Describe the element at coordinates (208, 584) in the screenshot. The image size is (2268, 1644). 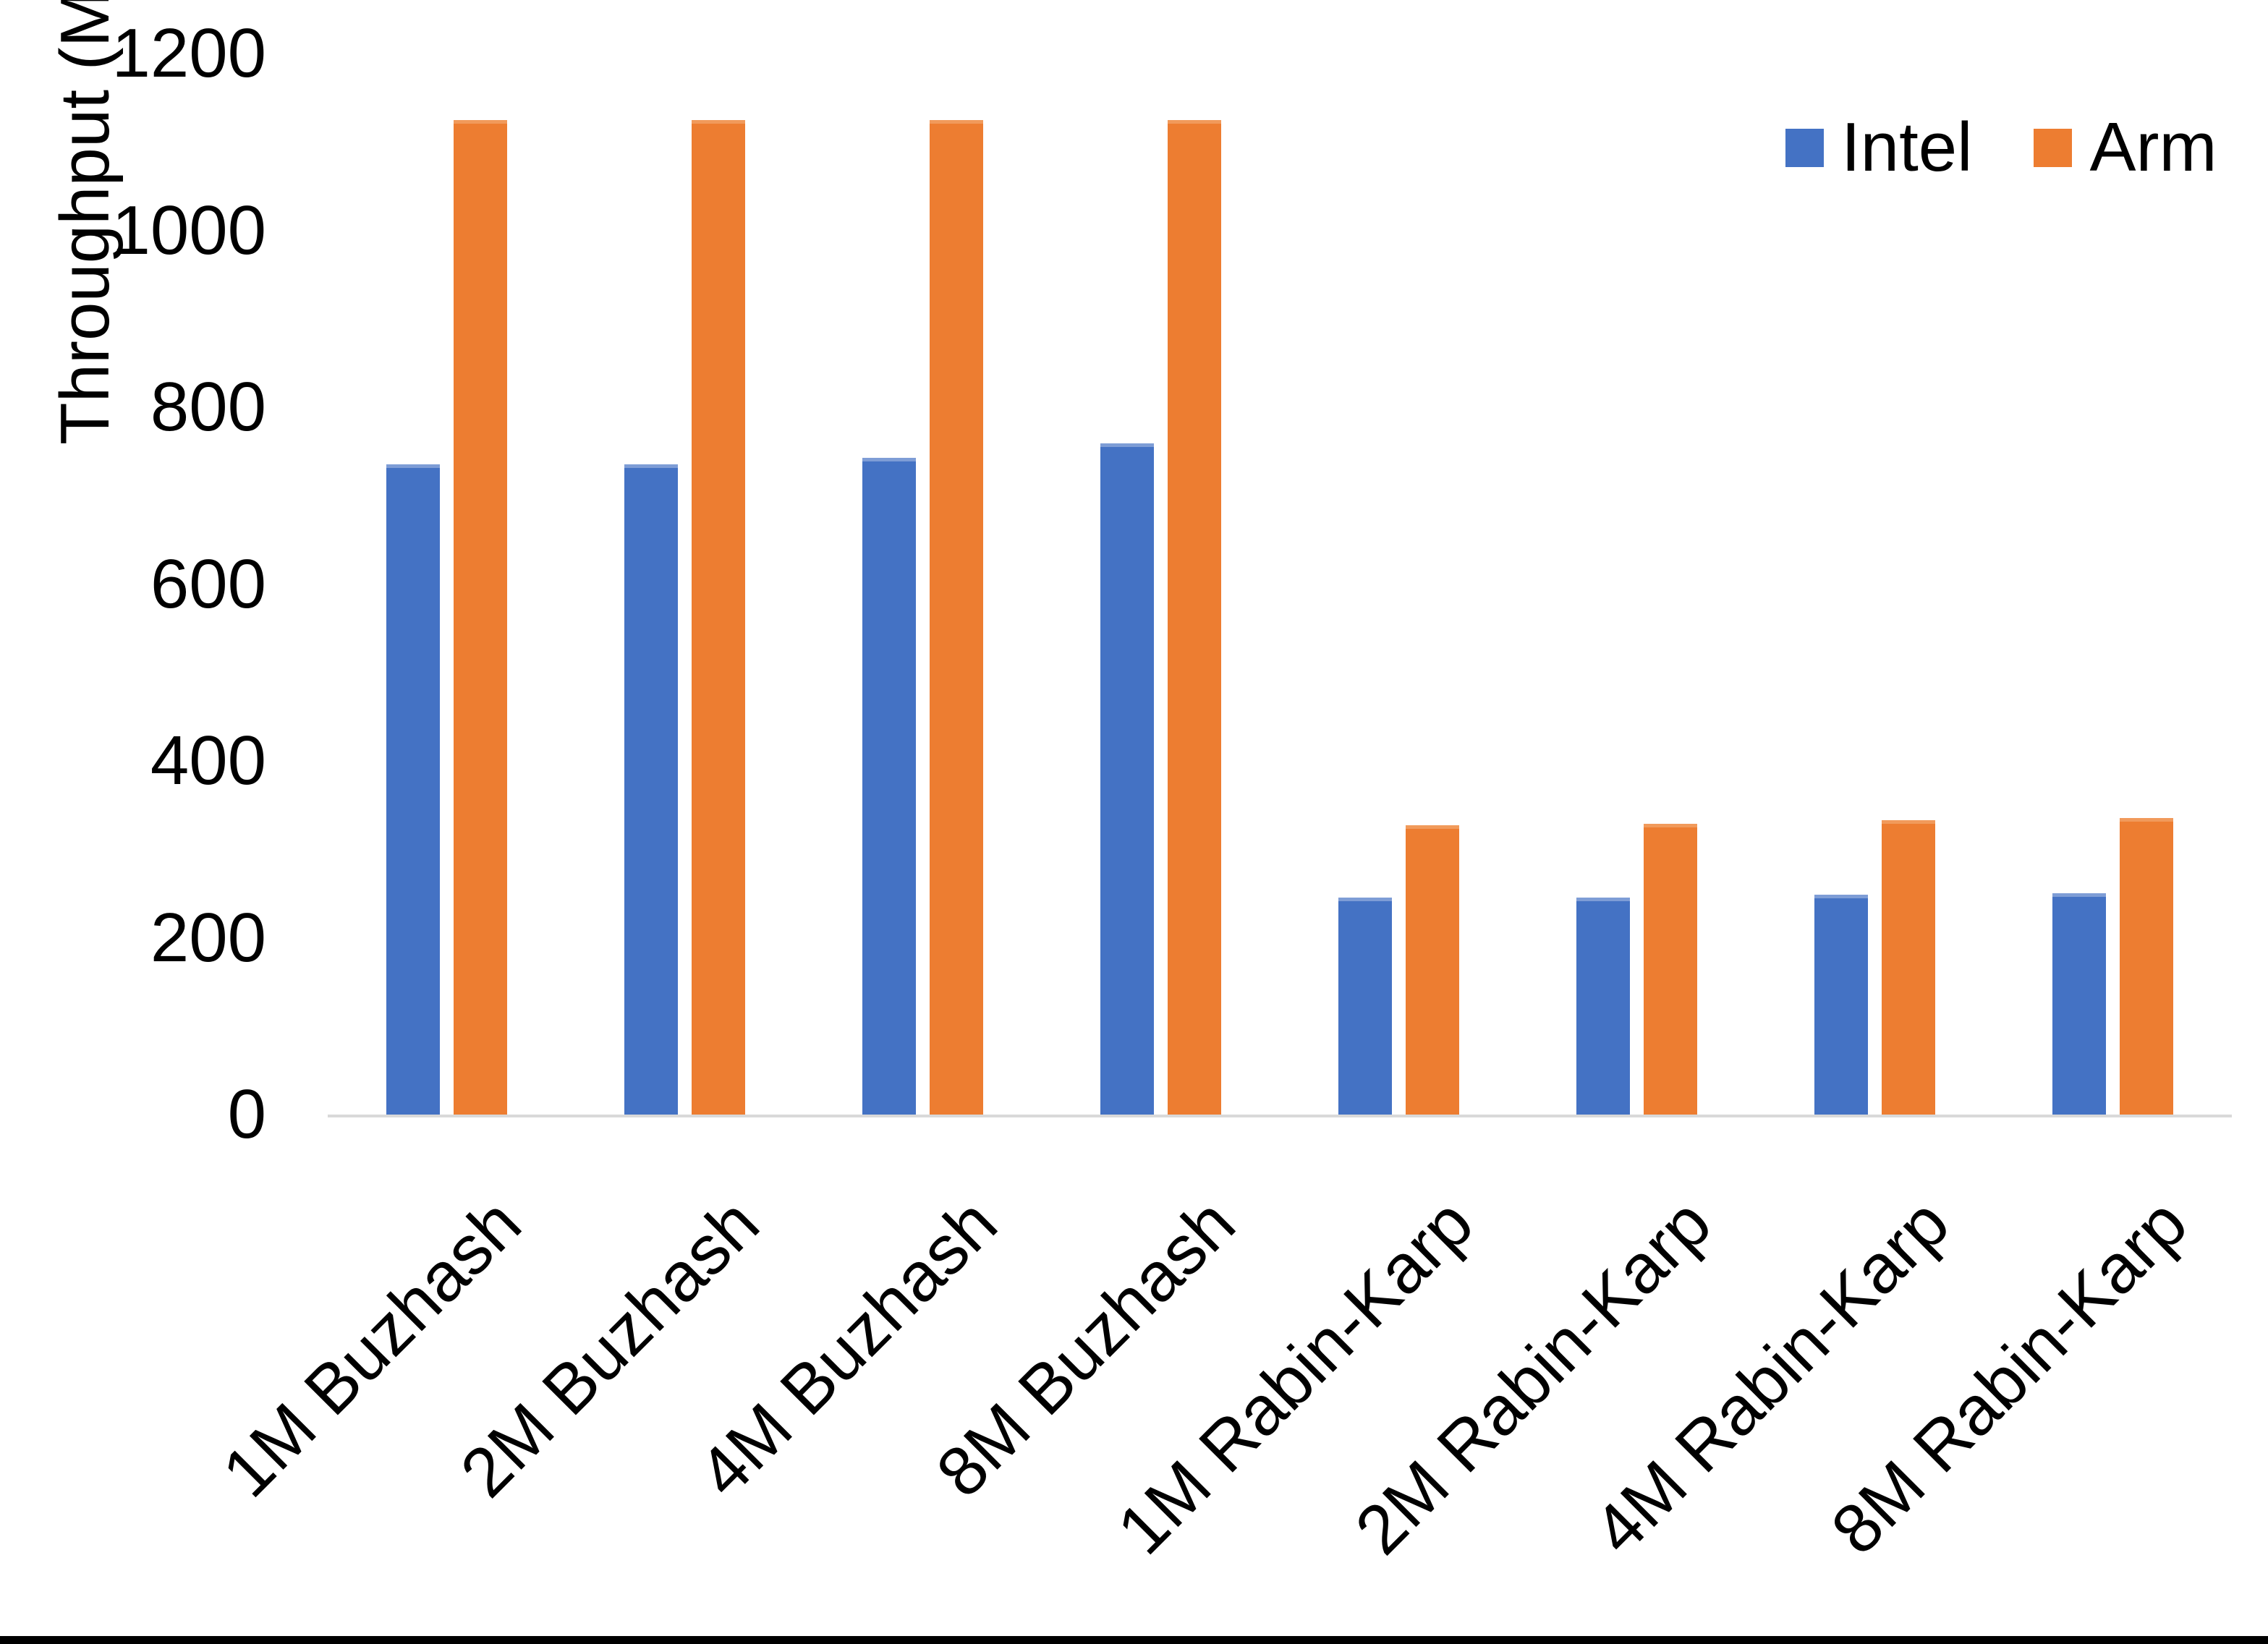
I see `y-tick-label: 600` at that location.